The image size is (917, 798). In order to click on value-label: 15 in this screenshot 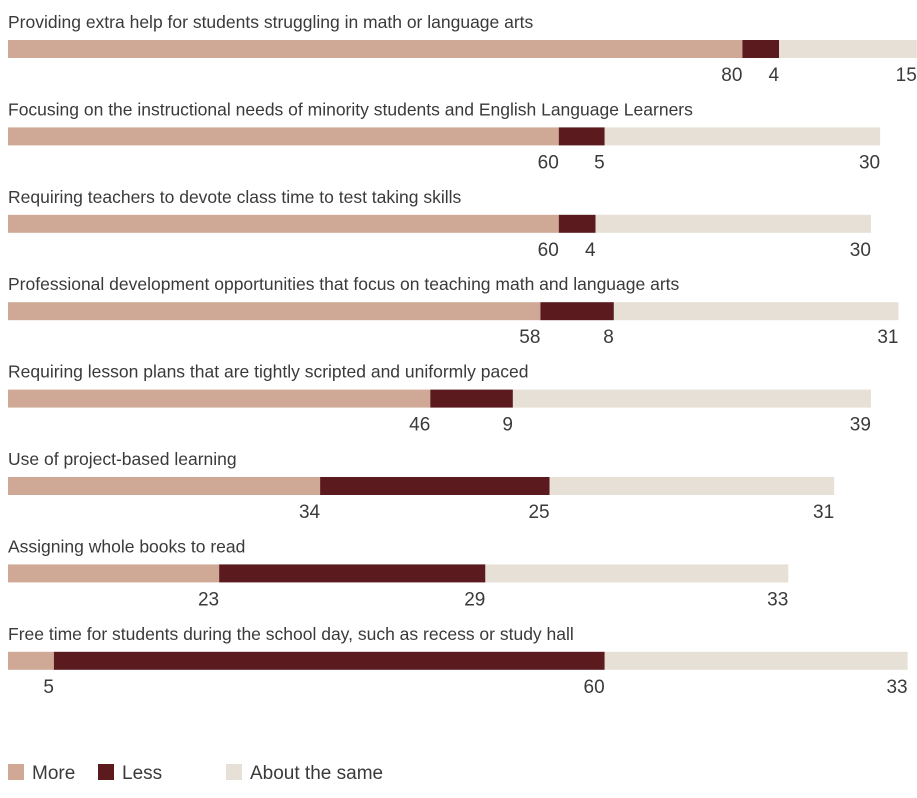, I will do `click(906, 75)`.